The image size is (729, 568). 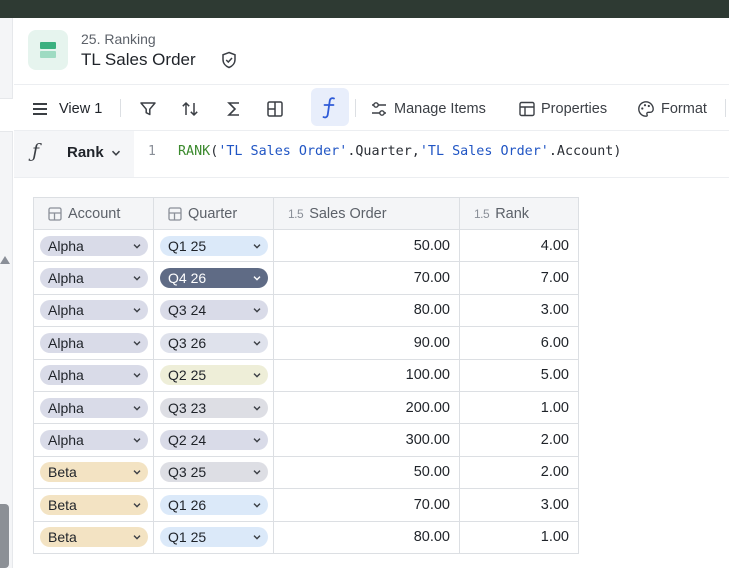 I want to click on quarter-select: Q3 26, so click(x=214, y=342).